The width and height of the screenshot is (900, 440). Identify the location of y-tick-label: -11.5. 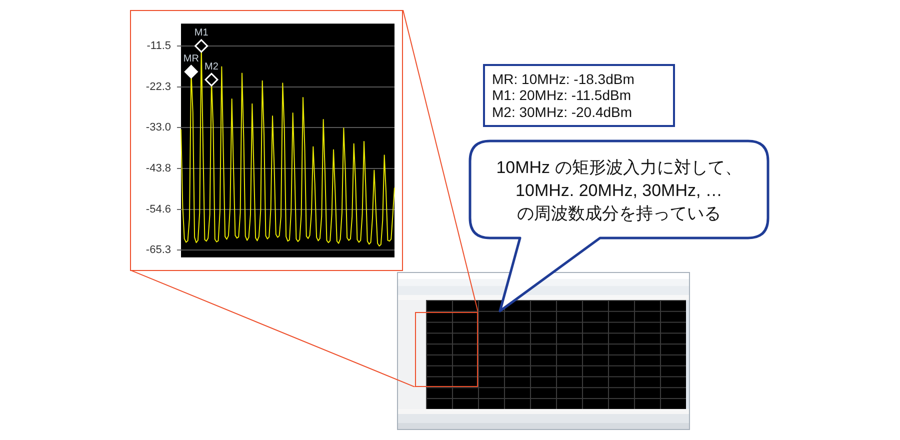
(158, 46).